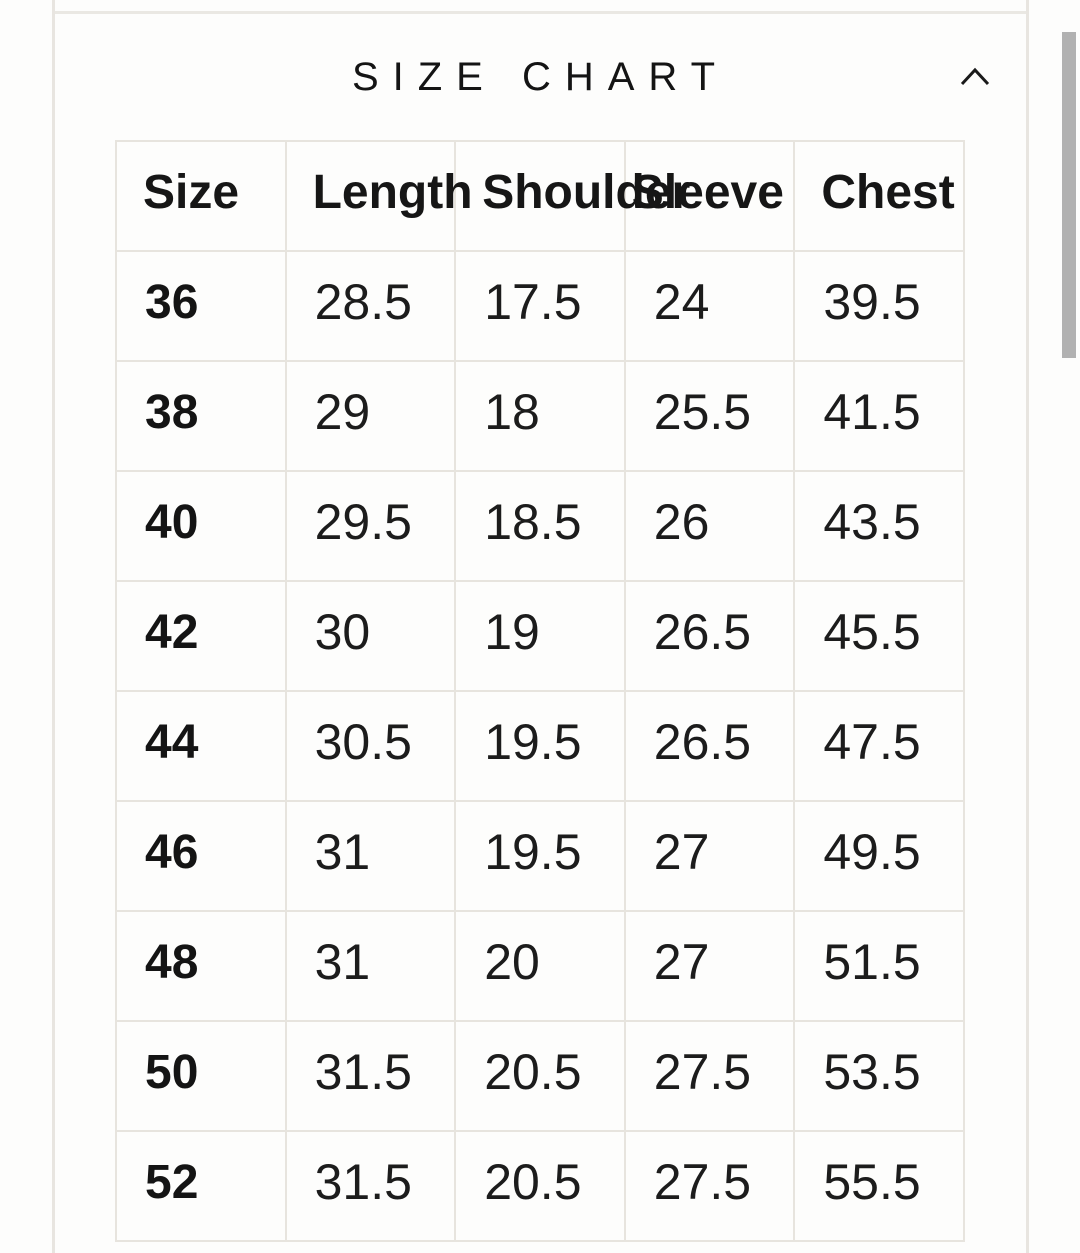 The height and width of the screenshot is (1253, 1080). What do you see at coordinates (370, 636) in the screenshot?
I see `table-cell: 30` at bounding box center [370, 636].